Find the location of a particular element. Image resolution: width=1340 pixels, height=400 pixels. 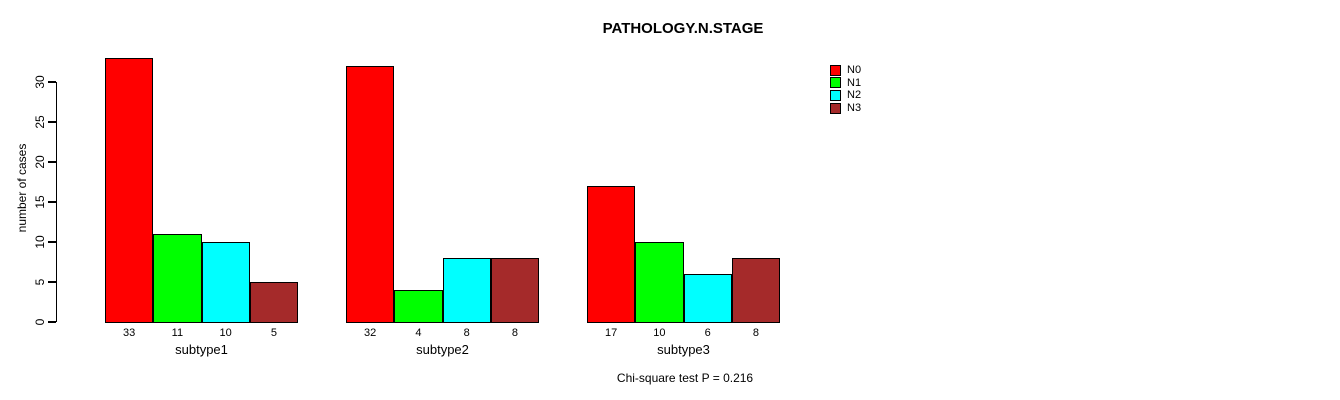

bar-N0-subtype2 is located at coordinates (370, 194).